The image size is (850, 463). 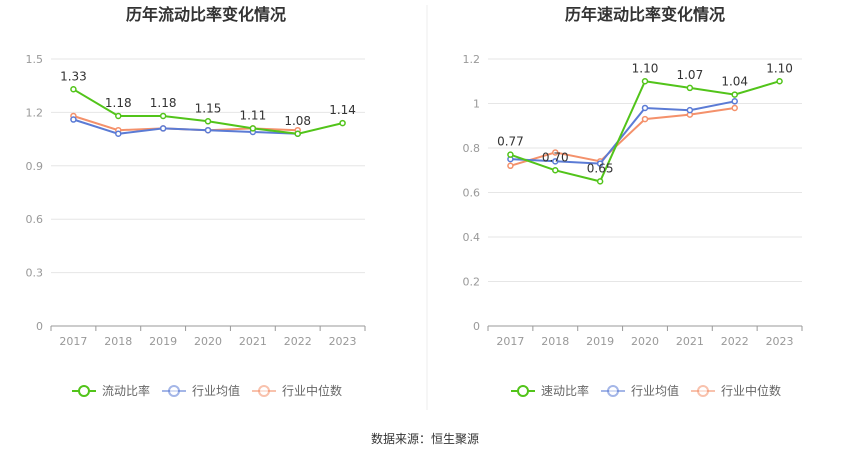 I want to click on x-tick-label-left: 2017, so click(x=73, y=341).